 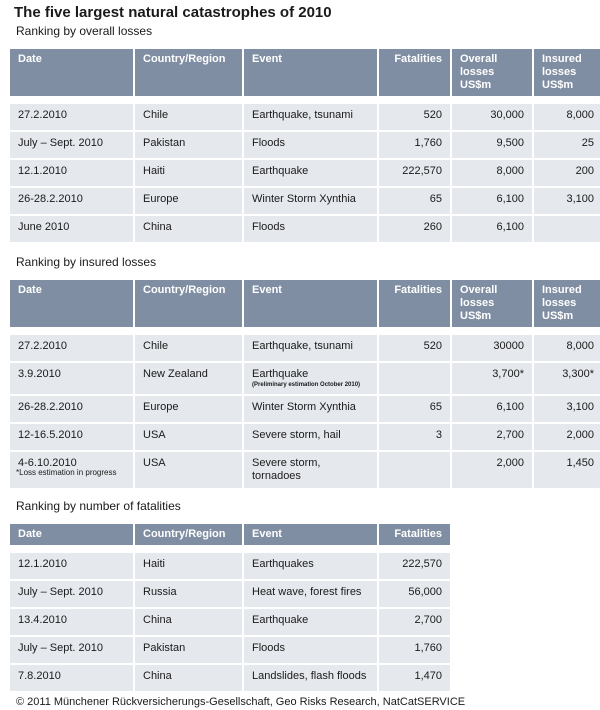 What do you see at coordinates (310, 470) in the screenshot?
I see `cell-event: Severe storm, tornadoes` at bounding box center [310, 470].